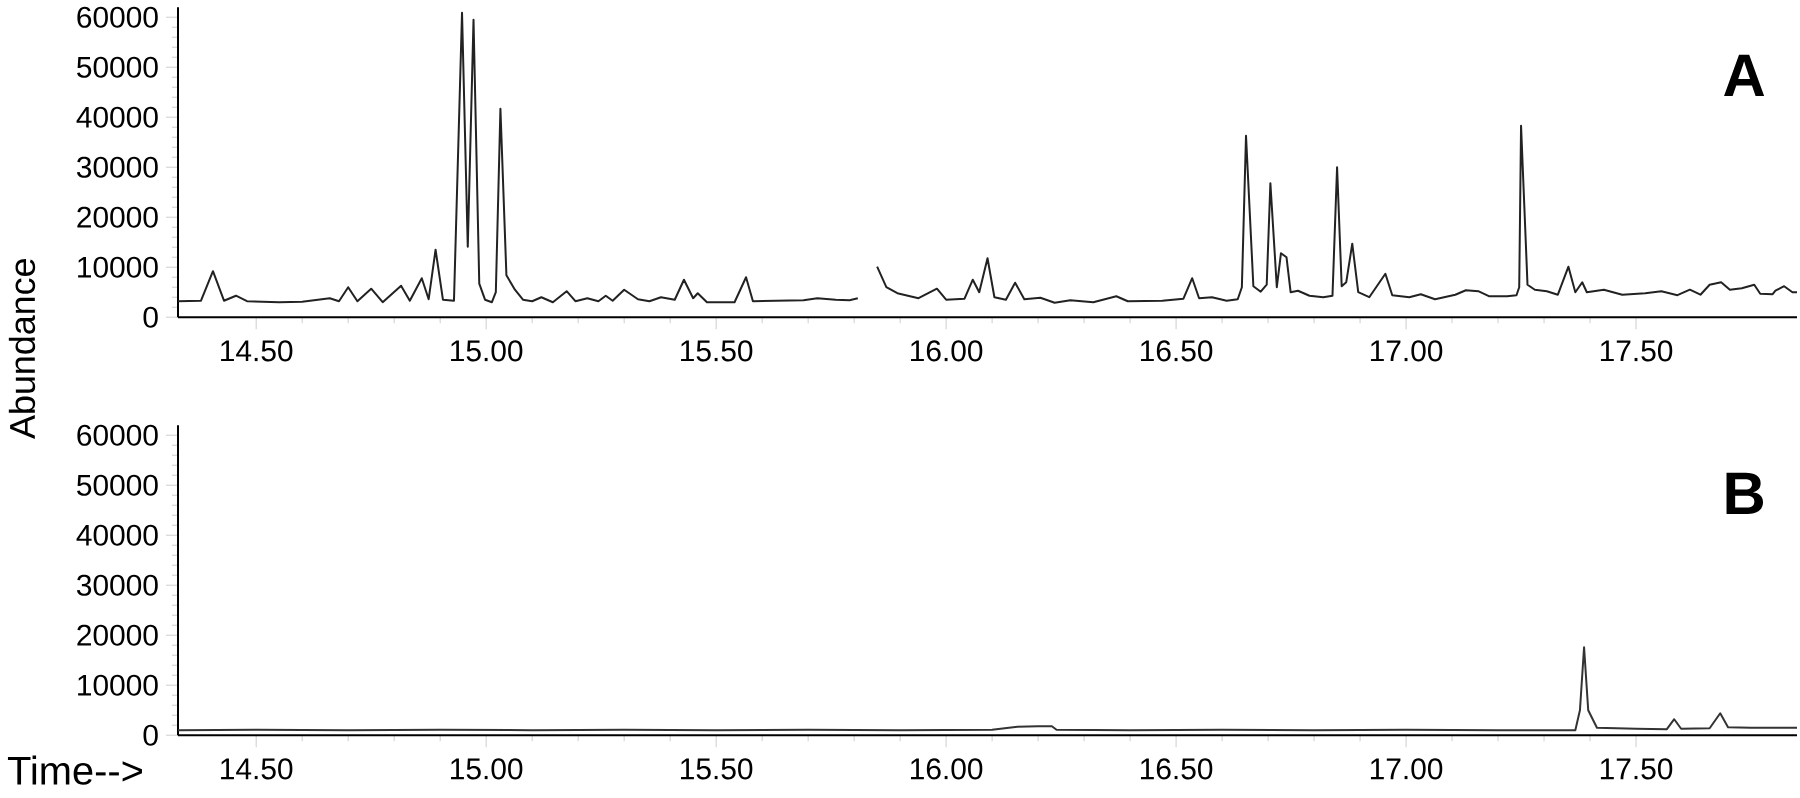  What do you see at coordinates (74, 770) in the screenshot?
I see `x-axis-title: Time-->` at bounding box center [74, 770].